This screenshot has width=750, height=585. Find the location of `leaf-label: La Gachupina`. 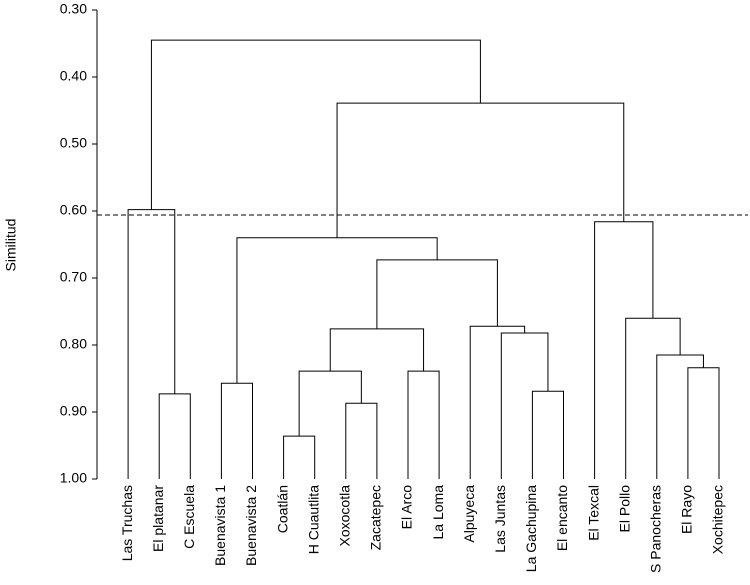

leaf-label: La Gachupina is located at coordinates (531, 528).